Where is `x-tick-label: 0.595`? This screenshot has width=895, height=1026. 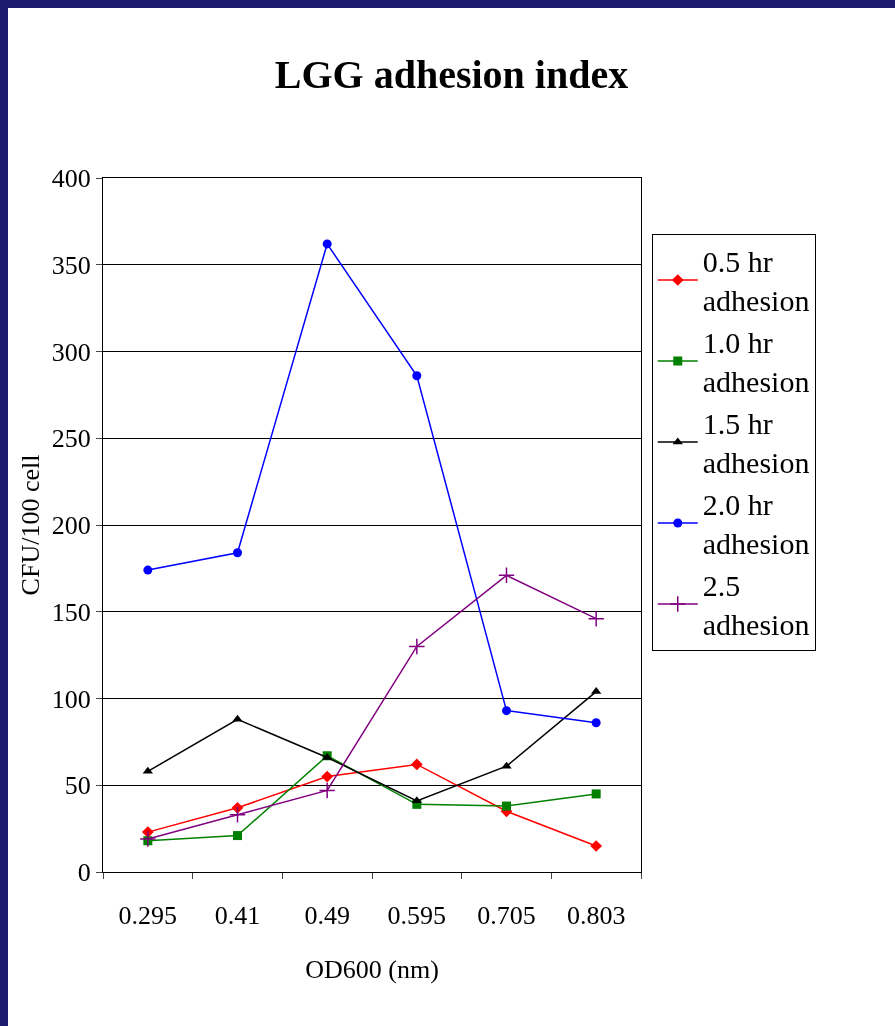
x-tick-label: 0.595 is located at coordinates (417, 916).